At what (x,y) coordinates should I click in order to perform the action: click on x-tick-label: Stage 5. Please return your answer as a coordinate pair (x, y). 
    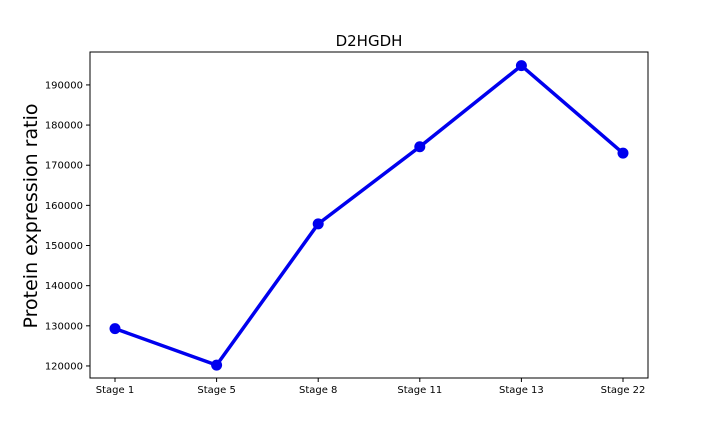
    Looking at the image, I should click on (216, 390).